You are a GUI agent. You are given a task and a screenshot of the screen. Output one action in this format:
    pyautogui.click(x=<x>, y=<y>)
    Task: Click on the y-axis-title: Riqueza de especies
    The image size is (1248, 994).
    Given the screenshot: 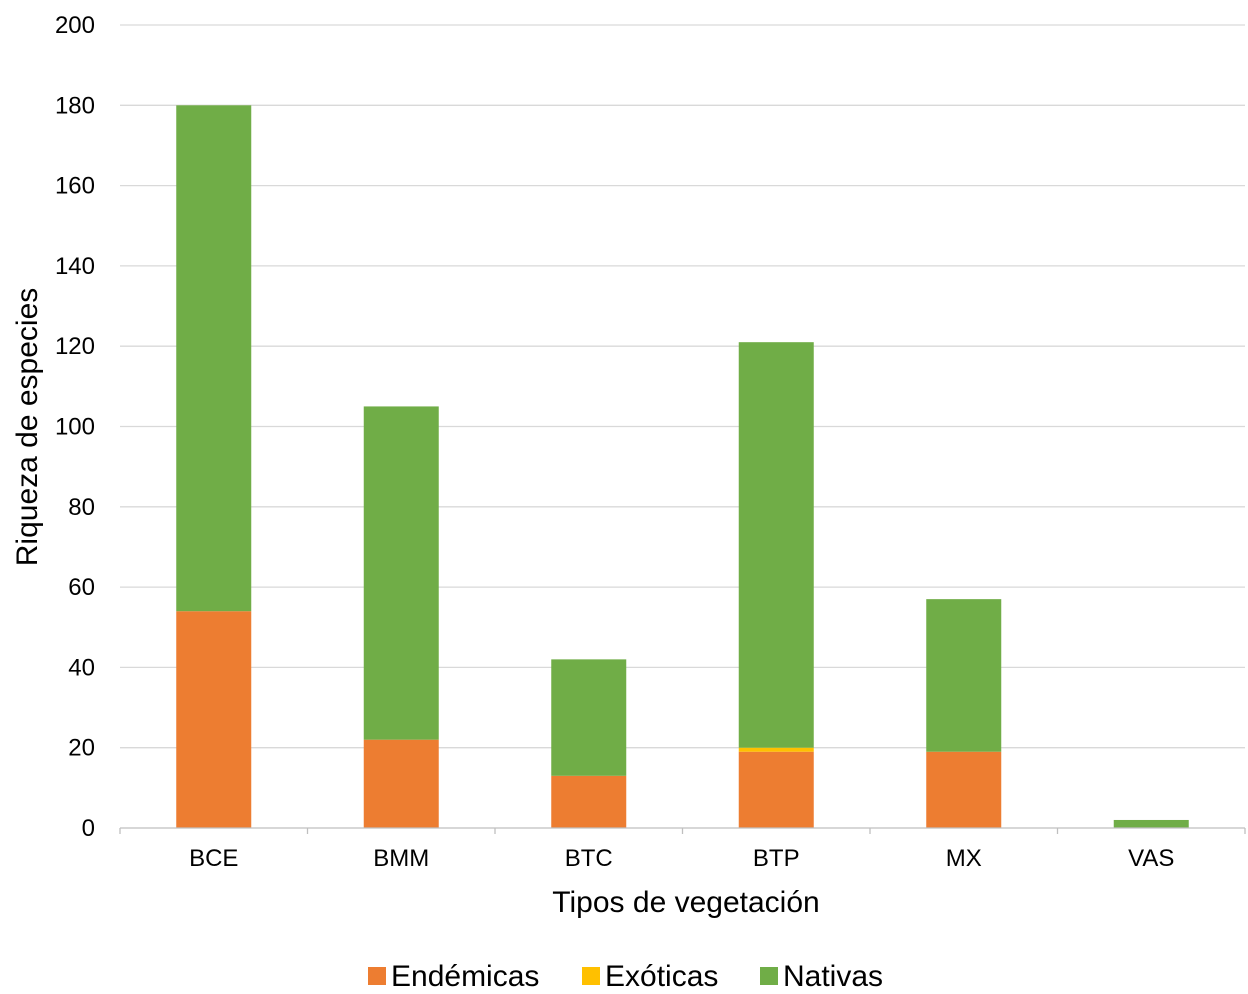 What is the action you would take?
    pyautogui.click(x=27, y=427)
    